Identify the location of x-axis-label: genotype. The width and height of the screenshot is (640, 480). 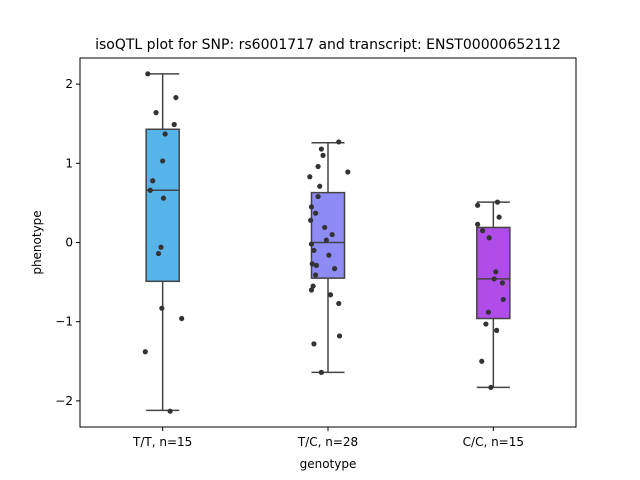
(328, 464).